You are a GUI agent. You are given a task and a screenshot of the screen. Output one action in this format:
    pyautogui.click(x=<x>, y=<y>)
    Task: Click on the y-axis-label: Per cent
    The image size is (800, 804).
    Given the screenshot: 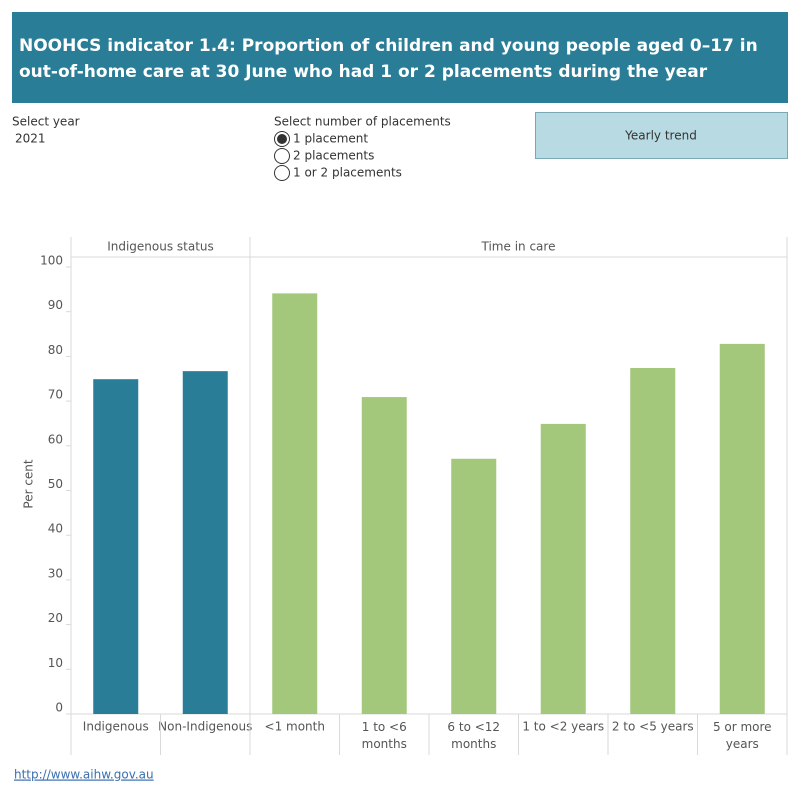 What is the action you would take?
    pyautogui.click(x=29, y=484)
    